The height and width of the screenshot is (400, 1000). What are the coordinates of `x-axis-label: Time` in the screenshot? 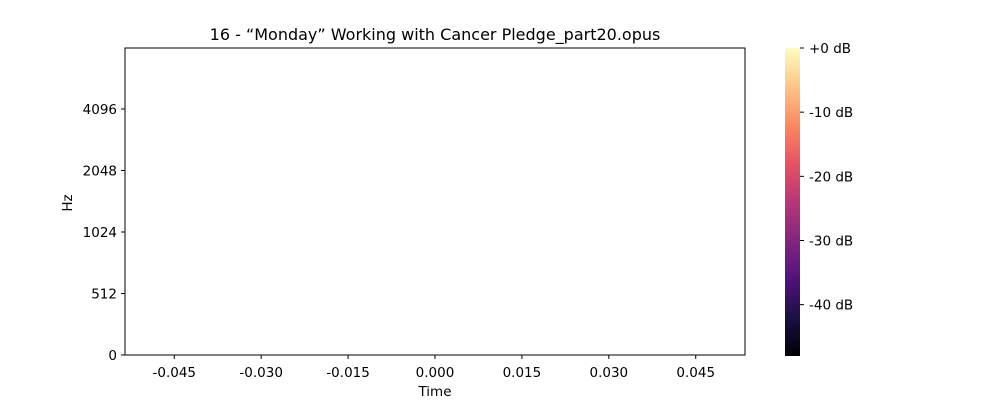 It's located at (434, 392).